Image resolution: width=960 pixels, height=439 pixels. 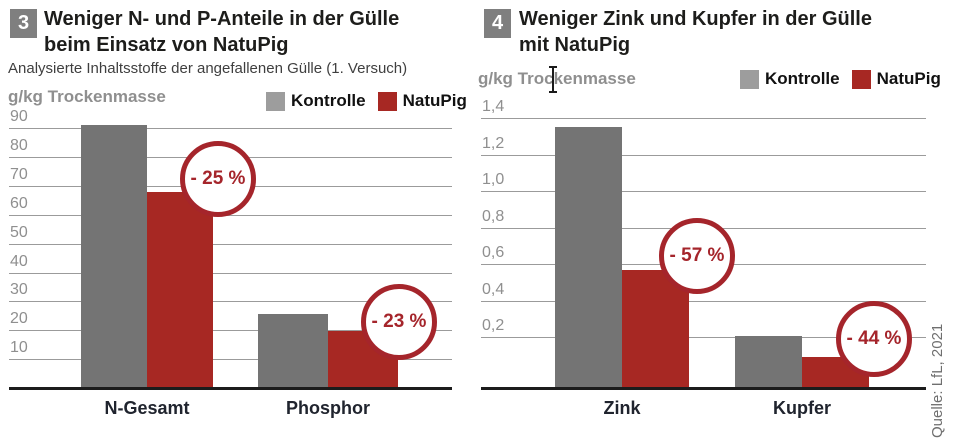 I want to click on y-axis-tick-label: 30, so click(x=19, y=290).